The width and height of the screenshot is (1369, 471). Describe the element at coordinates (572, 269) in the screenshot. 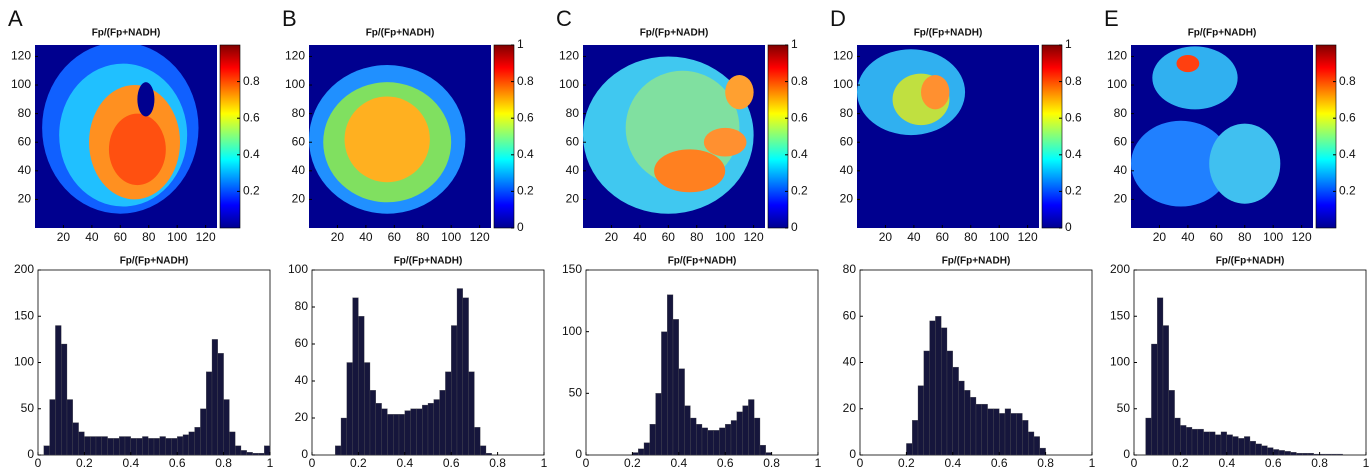

I see `y-tick-label: 150` at that location.